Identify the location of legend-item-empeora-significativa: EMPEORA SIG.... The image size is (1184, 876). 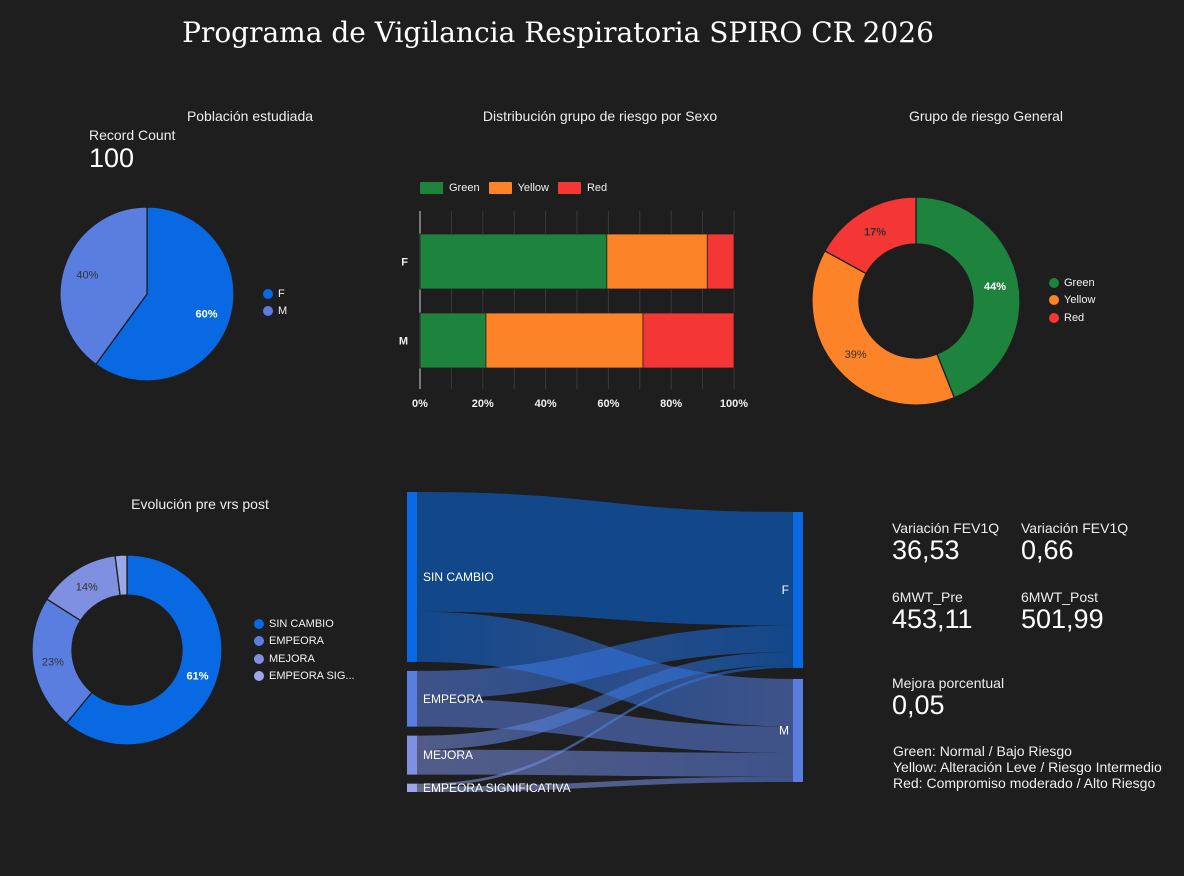
(304, 677).